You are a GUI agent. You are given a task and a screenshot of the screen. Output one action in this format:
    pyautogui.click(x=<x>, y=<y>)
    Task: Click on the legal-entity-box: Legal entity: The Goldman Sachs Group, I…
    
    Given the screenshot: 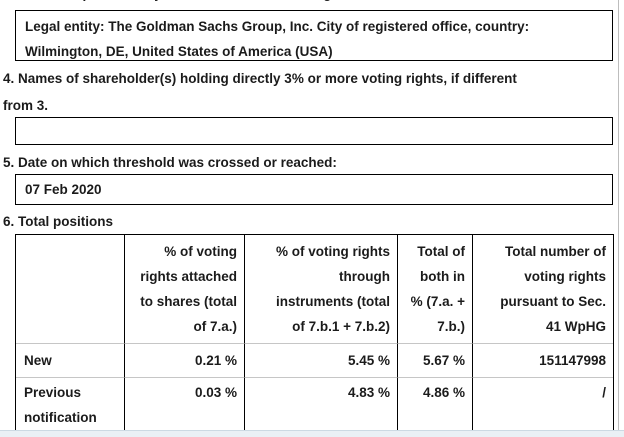 What is the action you would take?
    pyautogui.click(x=314, y=35)
    